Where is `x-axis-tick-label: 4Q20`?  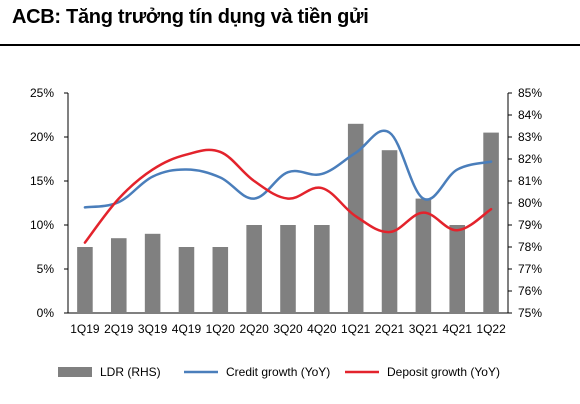 x-axis-tick-label: 4Q20 is located at coordinates (322, 329).